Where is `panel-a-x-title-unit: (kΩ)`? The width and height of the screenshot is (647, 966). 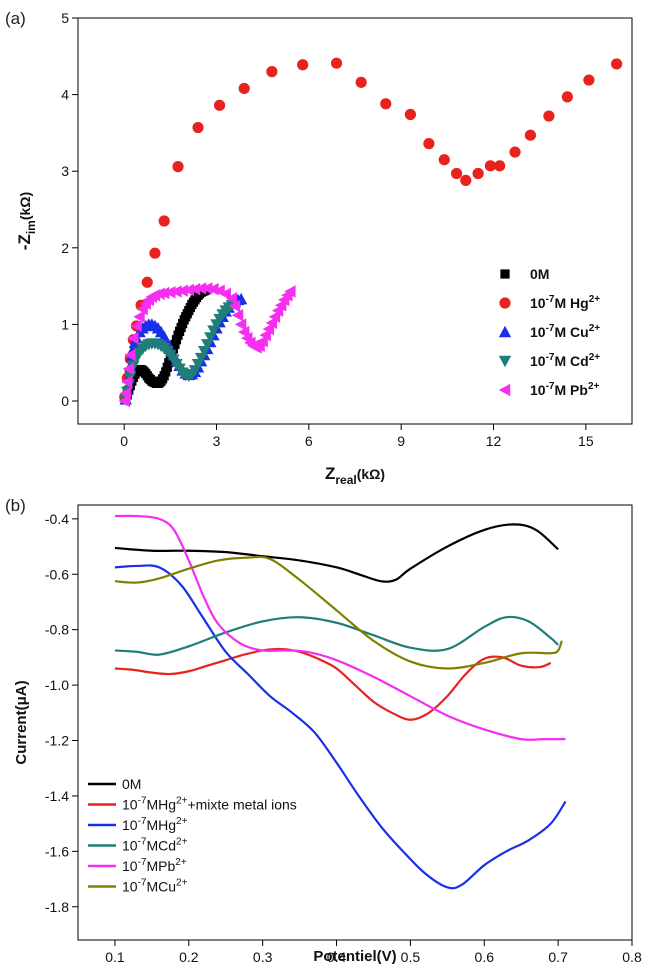
panel-a-x-title-unit: (kΩ) is located at coordinates (371, 474).